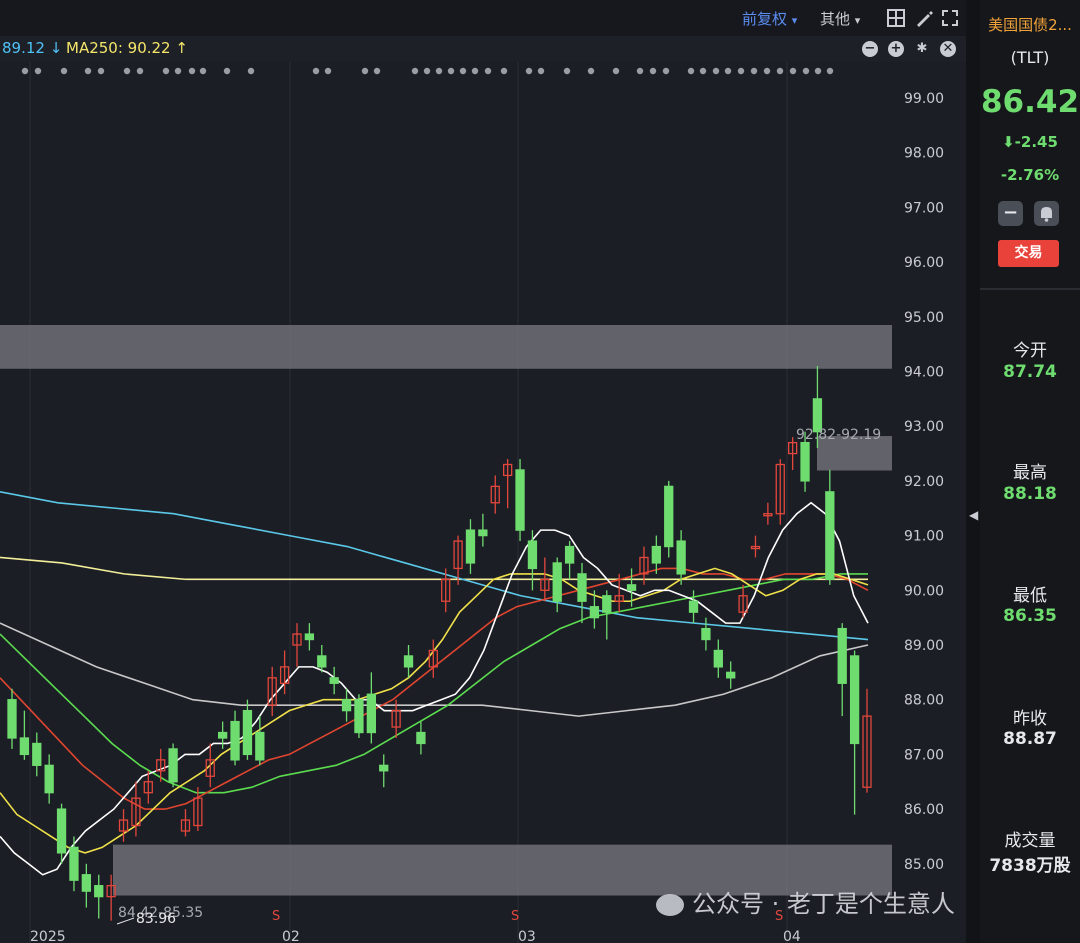  Describe the element at coordinates (924, 373) in the screenshot. I see `y-tick-label: 94.00` at that location.